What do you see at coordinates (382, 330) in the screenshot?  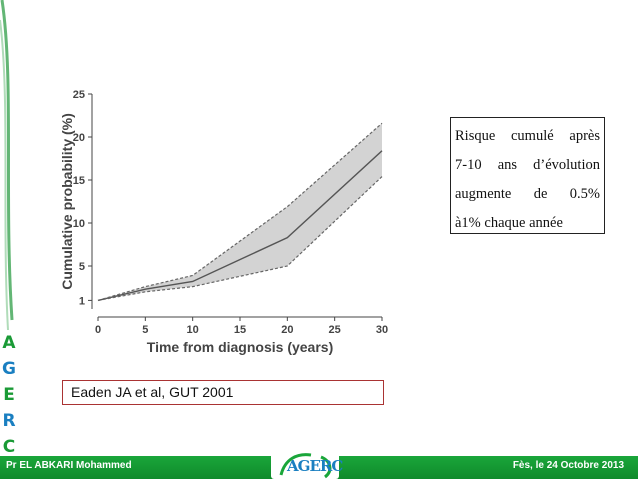 I see `x-tick-label: 30` at bounding box center [382, 330].